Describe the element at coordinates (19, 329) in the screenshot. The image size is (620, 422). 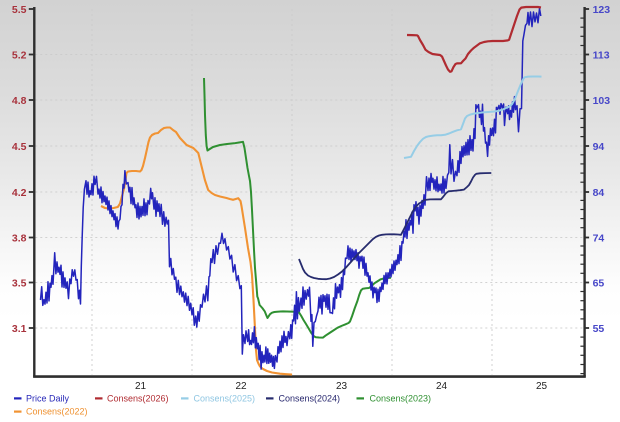
I see `svg-text: 3.1` at that location.